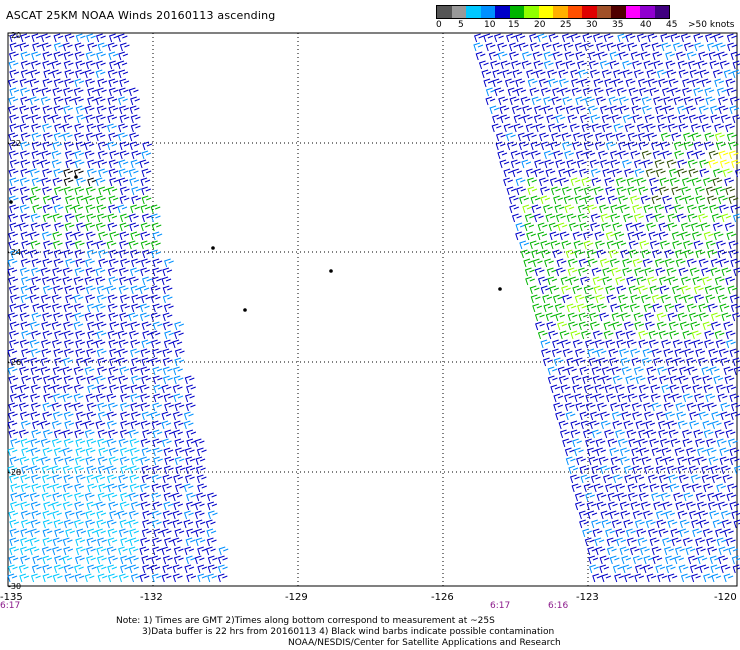 This screenshot has width=740, height=650. I want to click on swath-time-mid: 6:17, so click(500, 606).